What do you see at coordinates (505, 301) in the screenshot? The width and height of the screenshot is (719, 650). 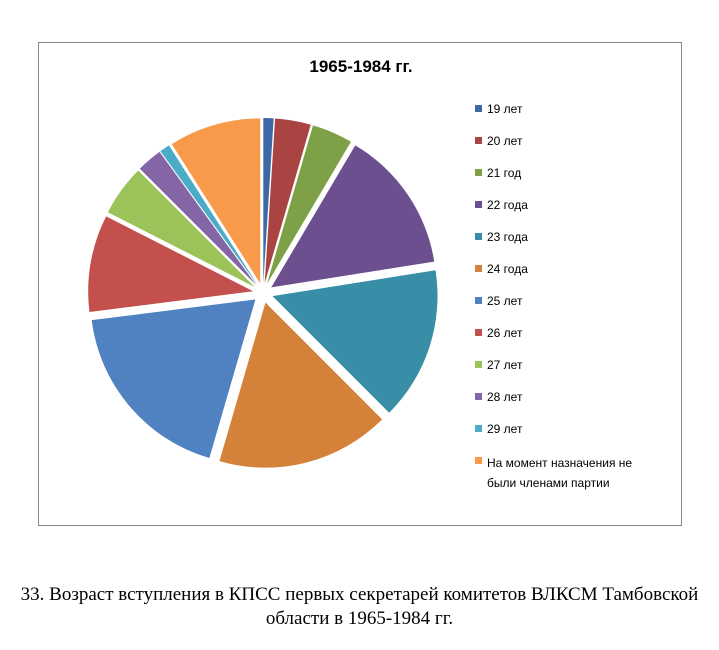 I see `legend-label: 25 лет` at bounding box center [505, 301].